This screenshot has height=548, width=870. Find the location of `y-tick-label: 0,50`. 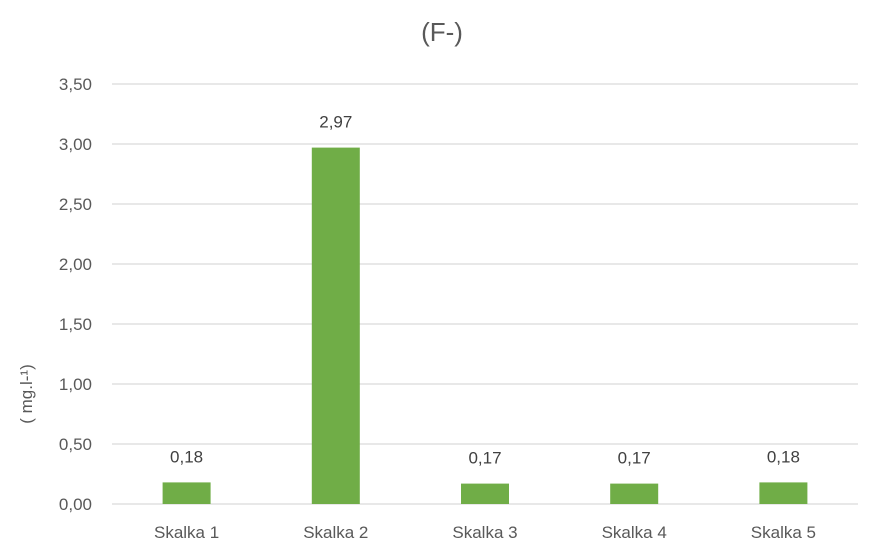

y-tick-label: 0,50 is located at coordinates (75, 444).